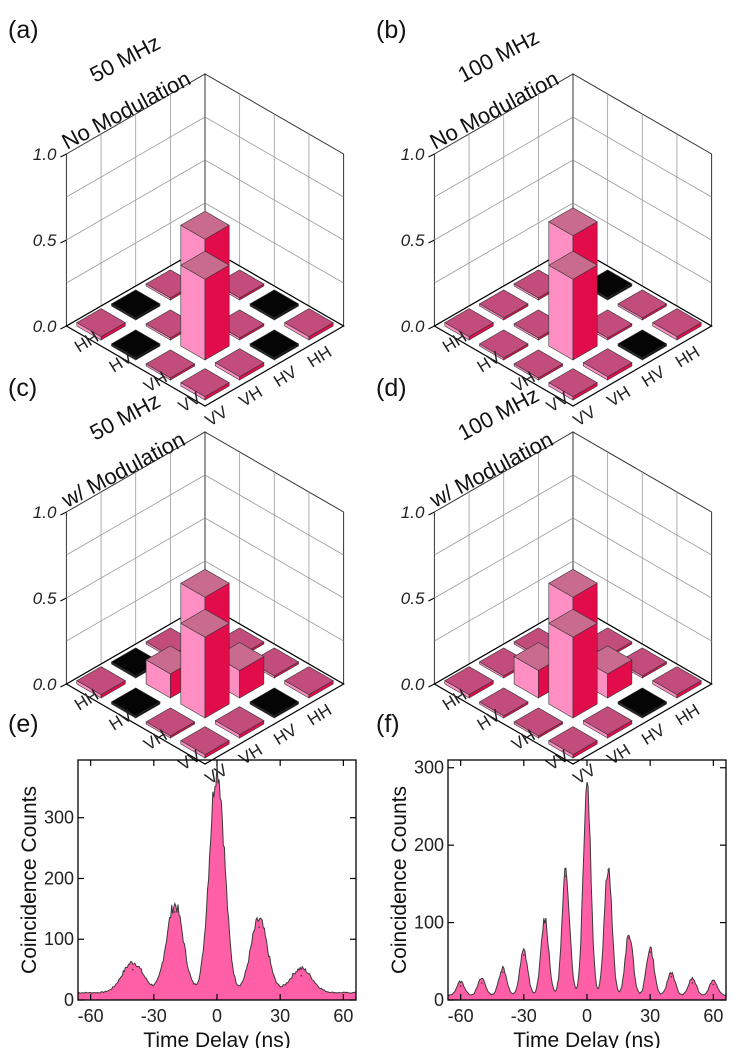 The width and height of the screenshot is (747, 1048). I want to click on bar-HH-VV, so click(677, 682).